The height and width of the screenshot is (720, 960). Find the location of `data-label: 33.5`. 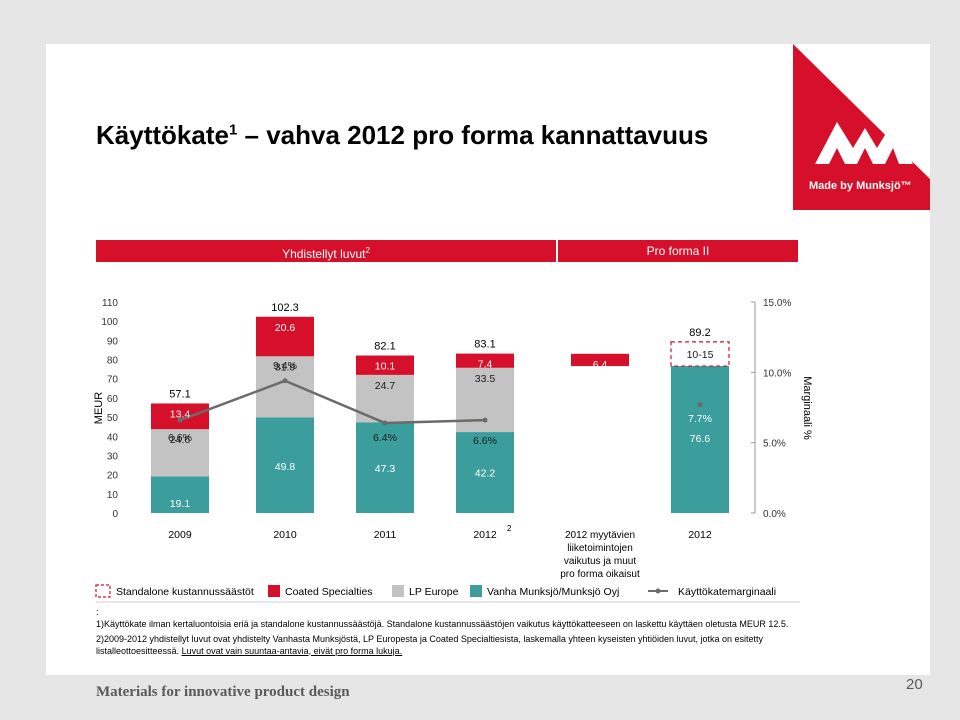

data-label: 33.5 is located at coordinates (485, 379).